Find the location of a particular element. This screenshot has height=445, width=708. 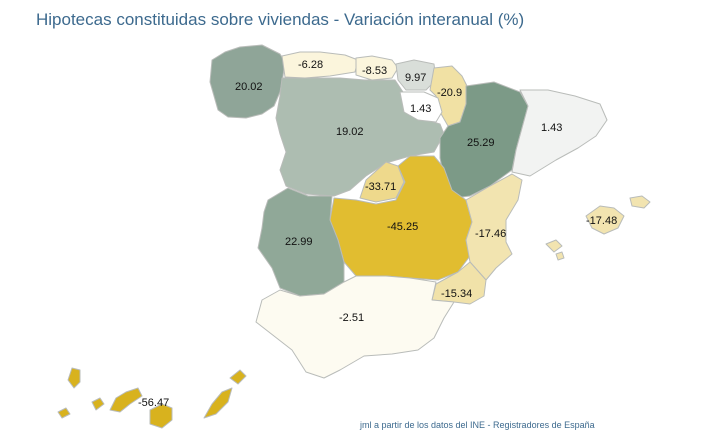

region-canarias-lanzarote is located at coordinates (238, 377).